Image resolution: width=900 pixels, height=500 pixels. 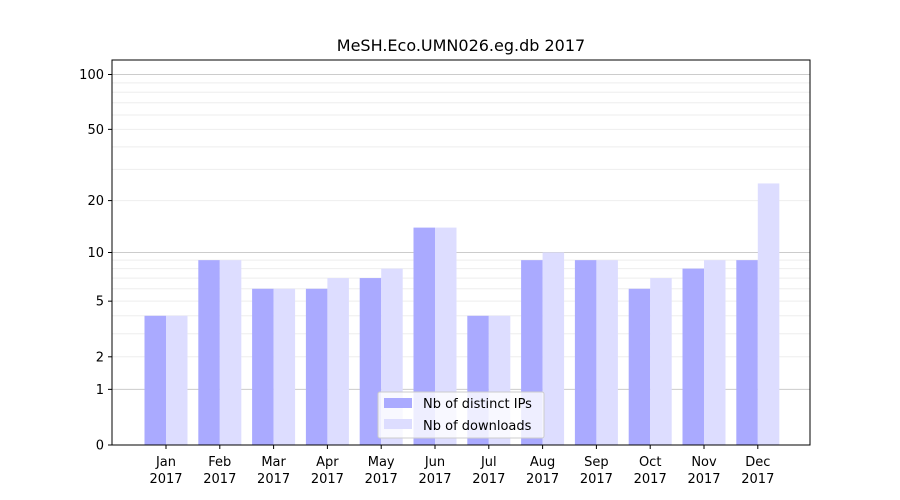 What do you see at coordinates (155, 380) in the screenshot?
I see `bar-ips-jan` at bounding box center [155, 380].